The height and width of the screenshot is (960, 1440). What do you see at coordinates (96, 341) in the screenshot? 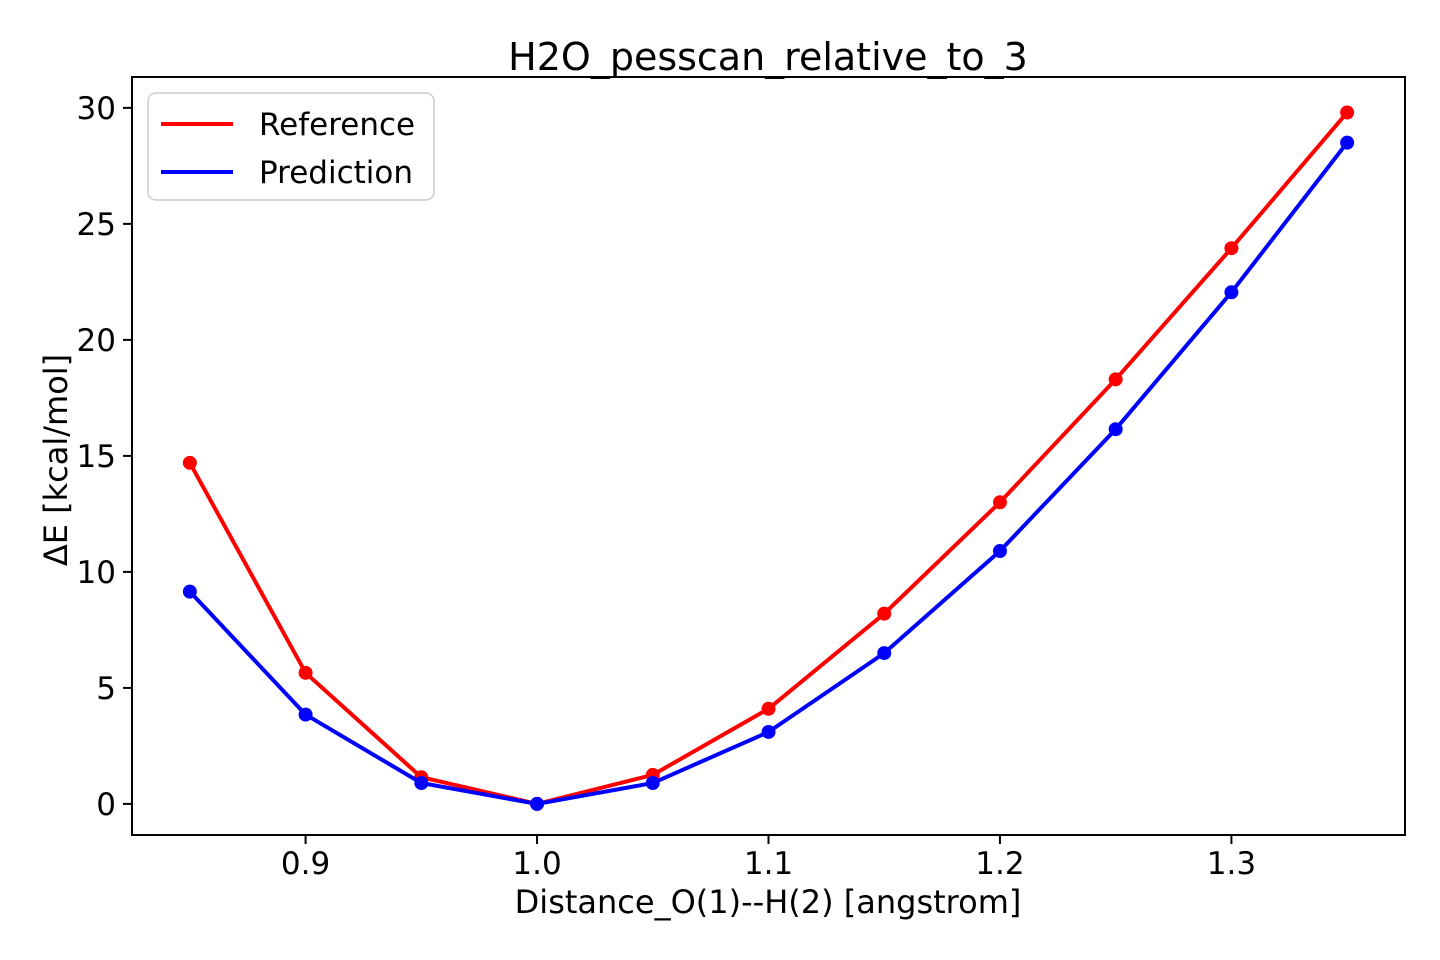
I see `y-tick-label: 20` at bounding box center [96, 341].